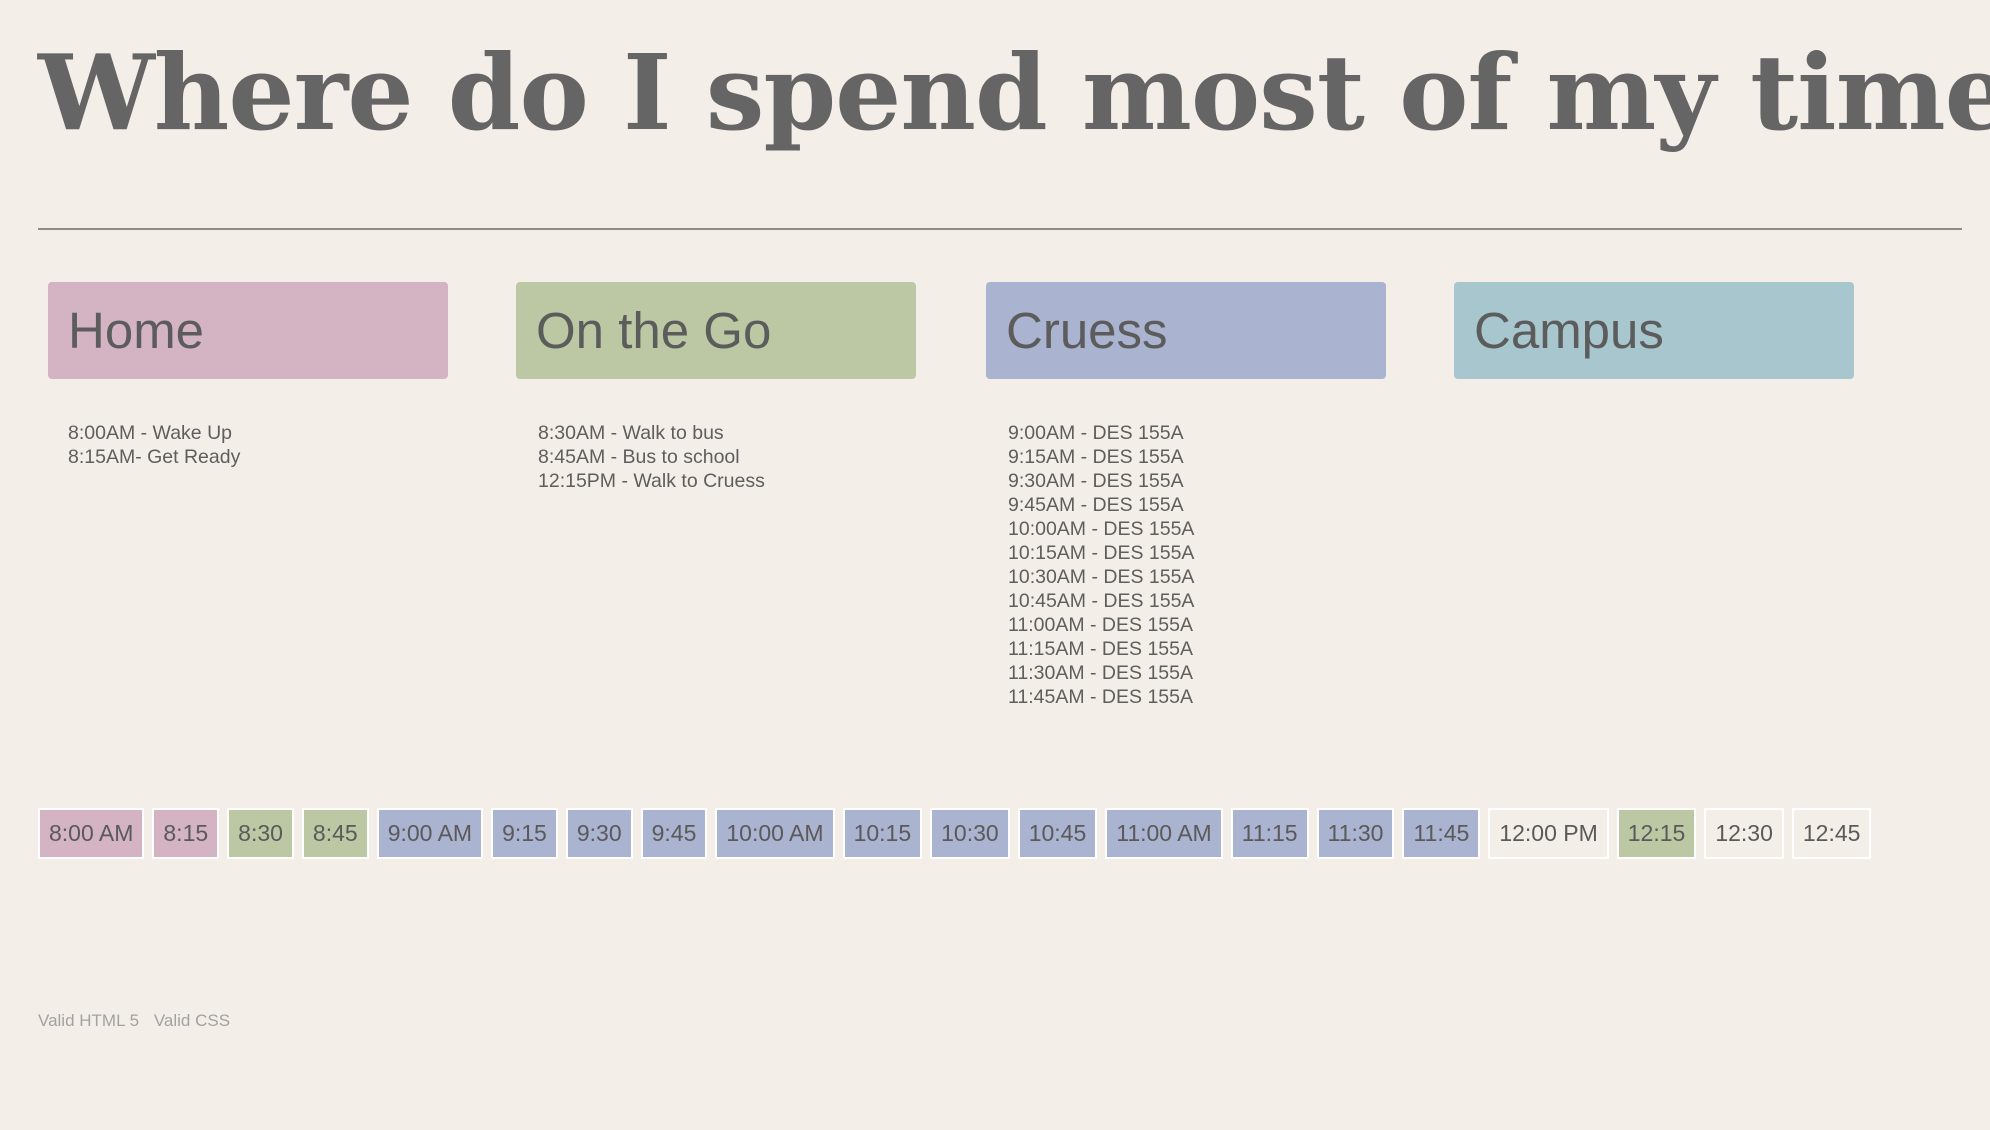 The image size is (1990, 1130). Describe the element at coordinates (1654, 330) in the screenshot. I see `category-campus: Campus` at that location.